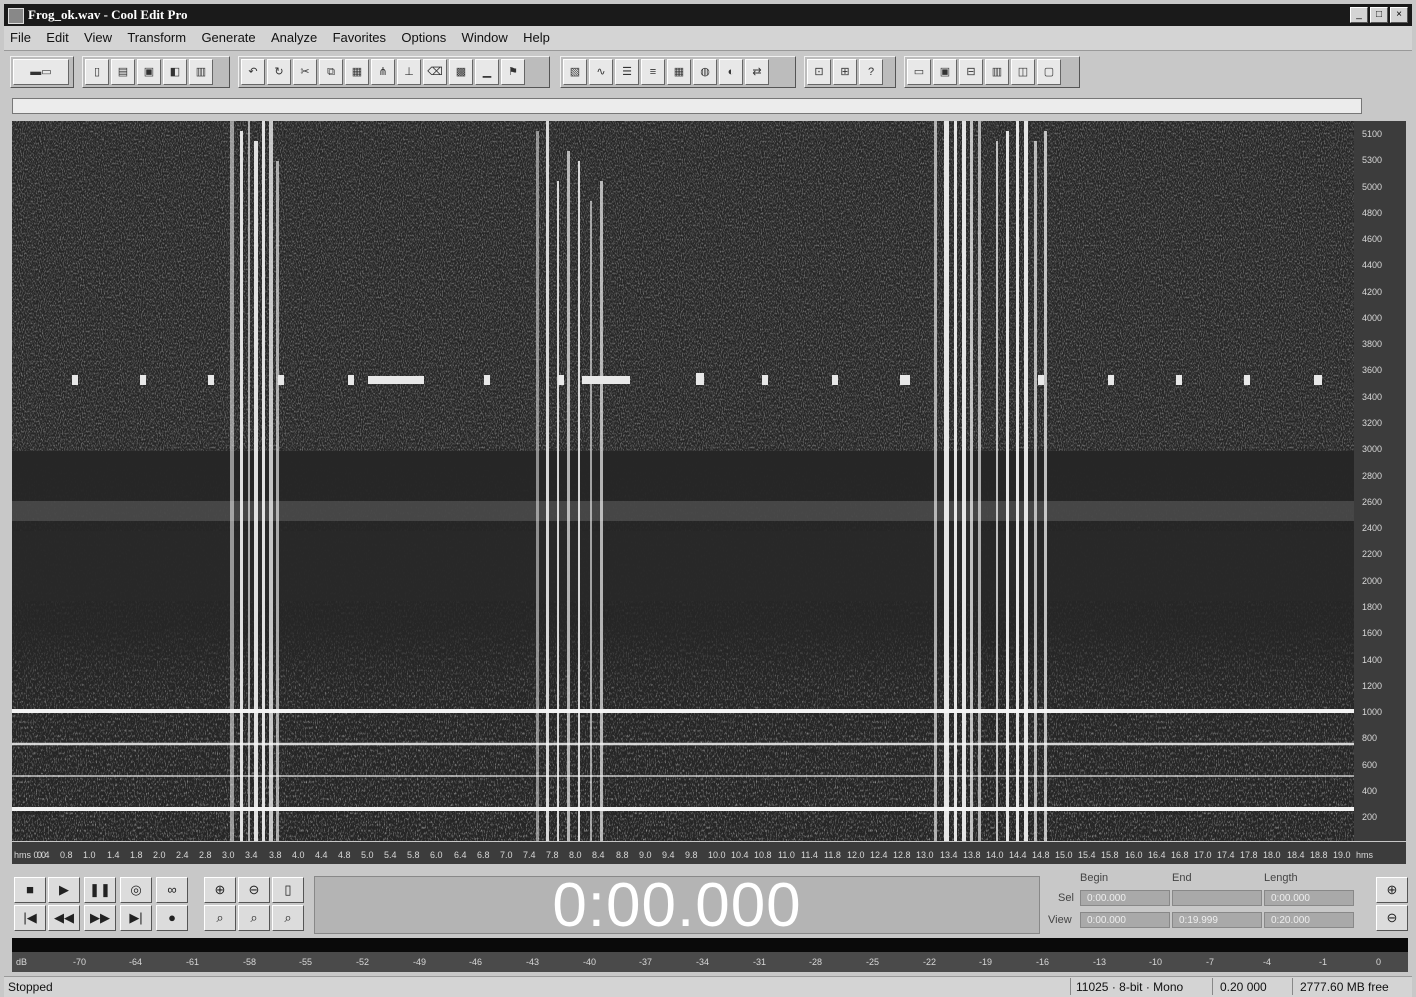 The image size is (1416, 997). What do you see at coordinates (175, 72) in the screenshot?
I see `save-as-icon: ◧` at bounding box center [175, 72].